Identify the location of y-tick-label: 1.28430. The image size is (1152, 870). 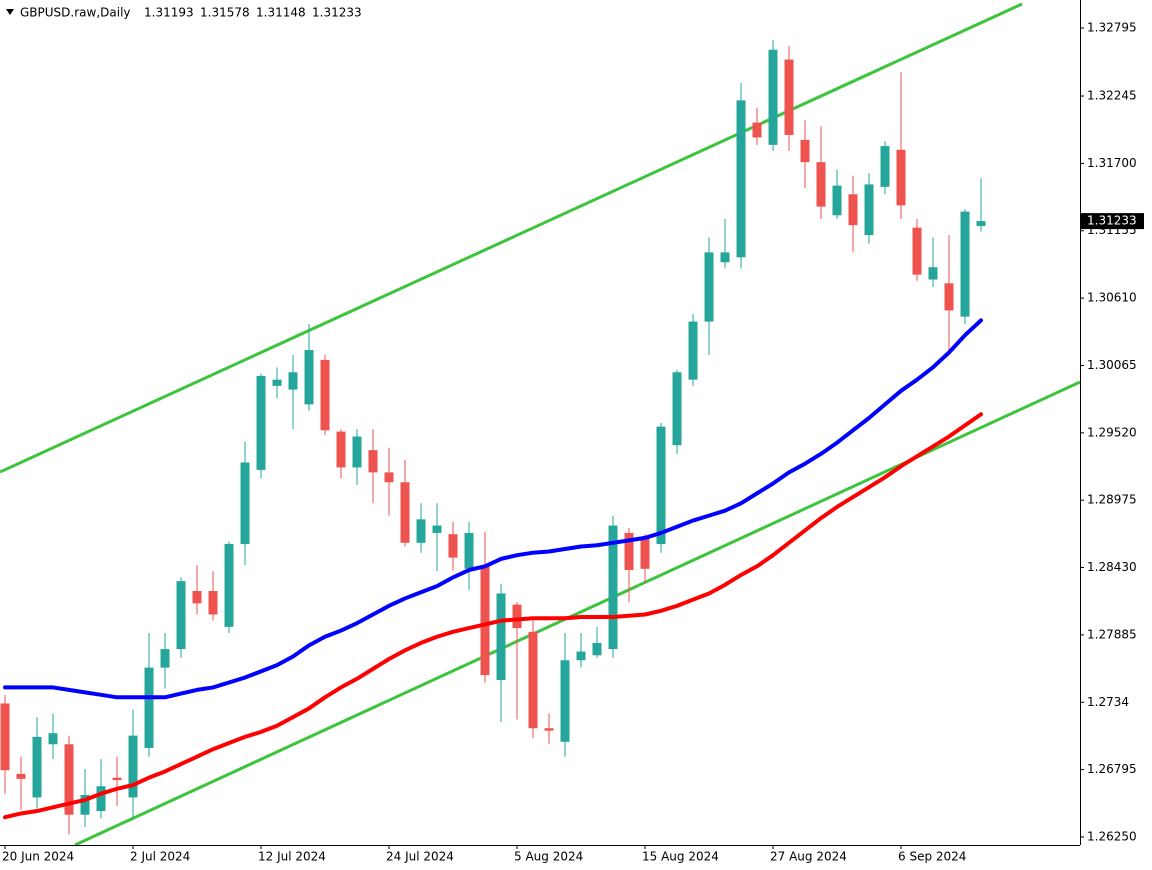
(1112, 567).